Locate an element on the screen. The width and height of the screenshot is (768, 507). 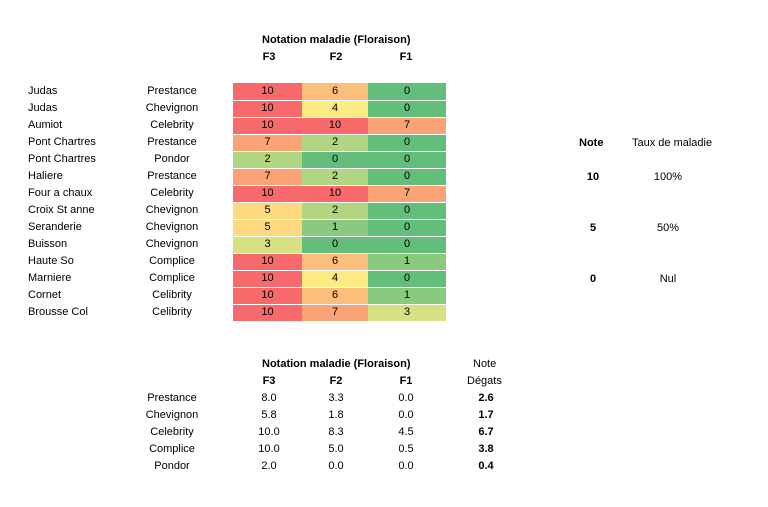
top-col-f1: F1 is located at coordinates (406, 57).